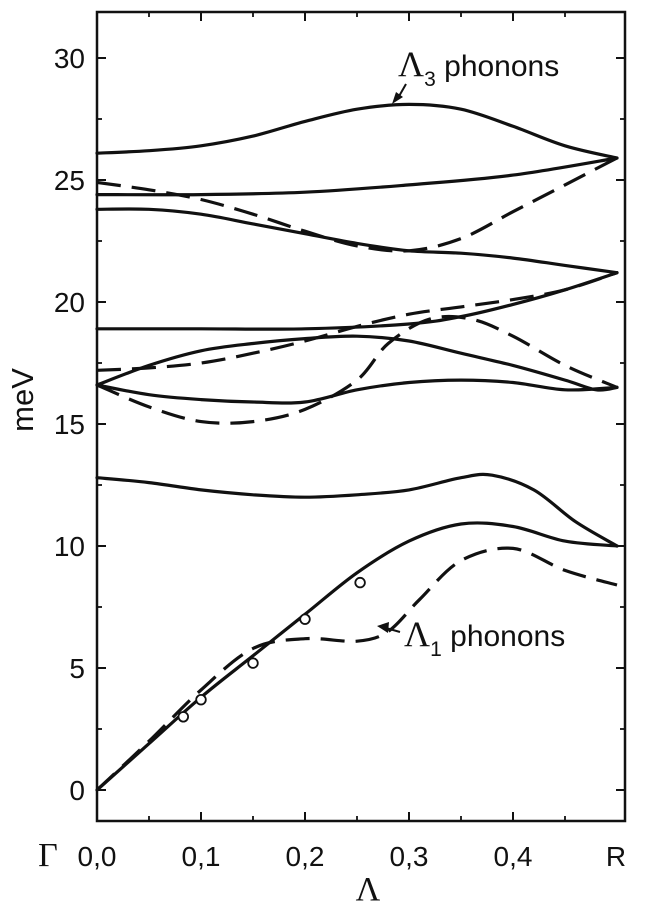 This screenshot has height=915, width=645. I want to click on annotation-lambda3: Λ3 phonons, so click(475, 74).